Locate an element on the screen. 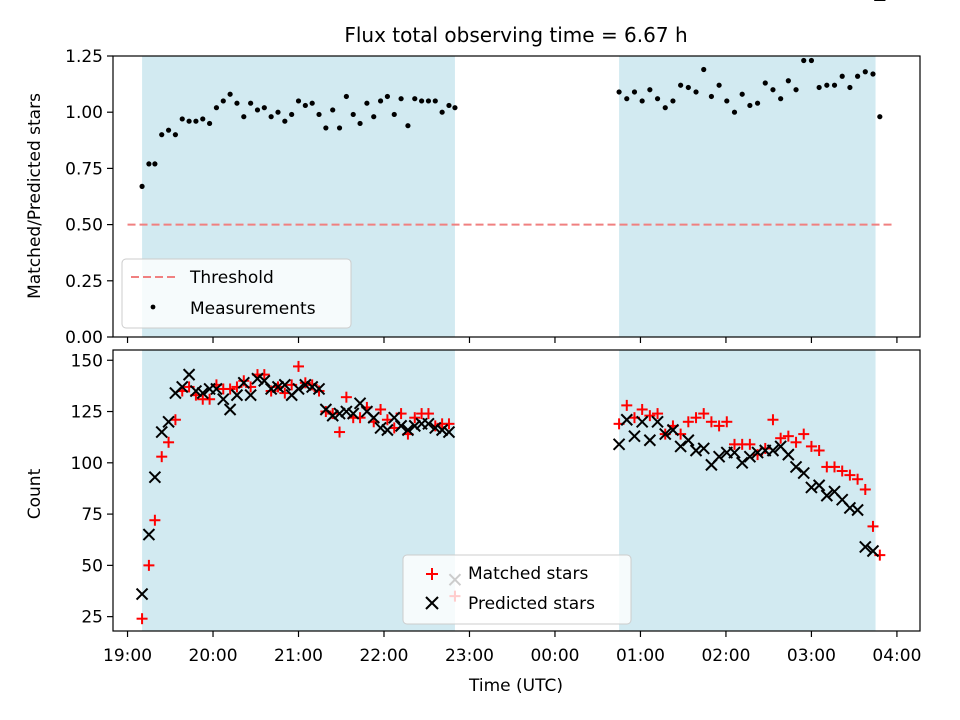 The width and height of the screenshot is (960, 720). x-tick-label: 02:00 is located at coordinates (725, 656).